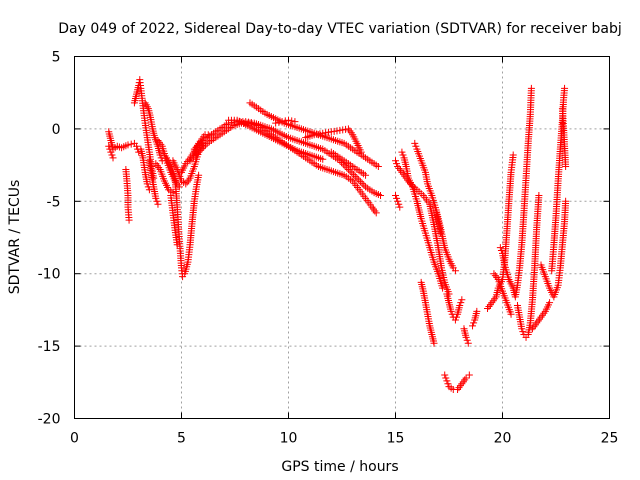 The width and height of the screenshot is (640, 480). What do you see at coordinates (564, 138) in the screenshot?
I see `series-s38` at bounding box center [564, 138].